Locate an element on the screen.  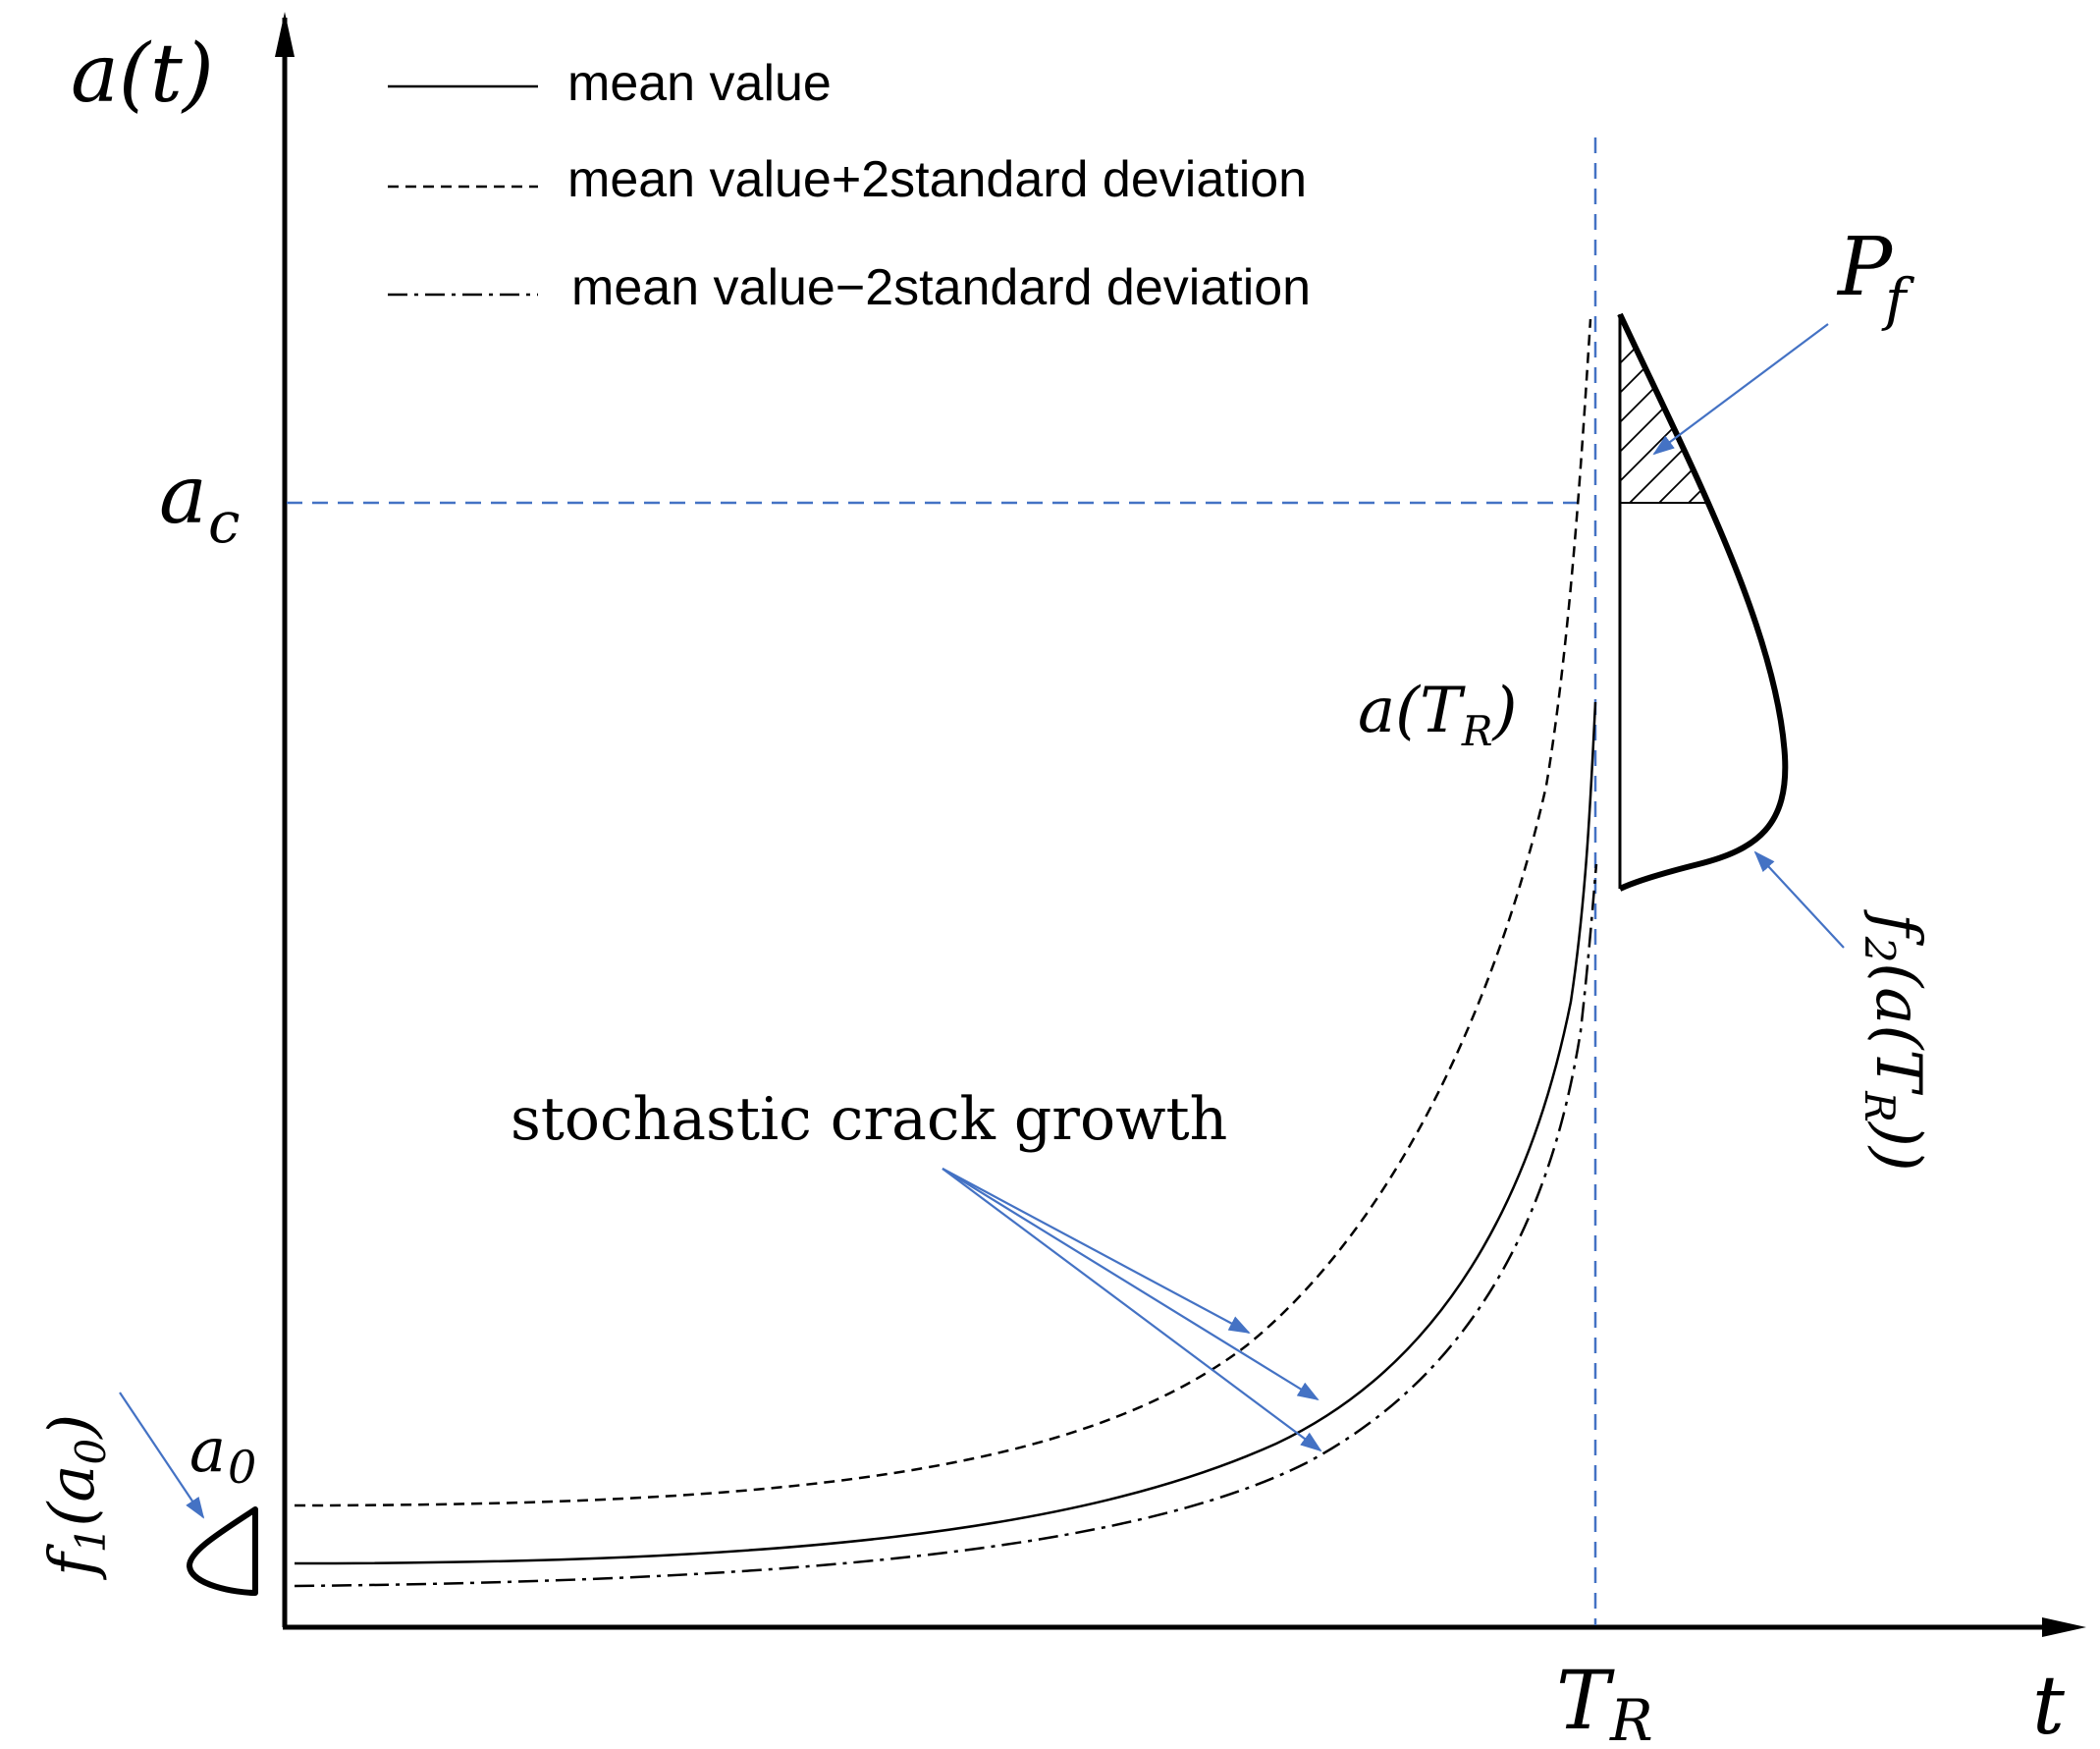
a0-label: a 0 is located at coordinates (222, 1454).